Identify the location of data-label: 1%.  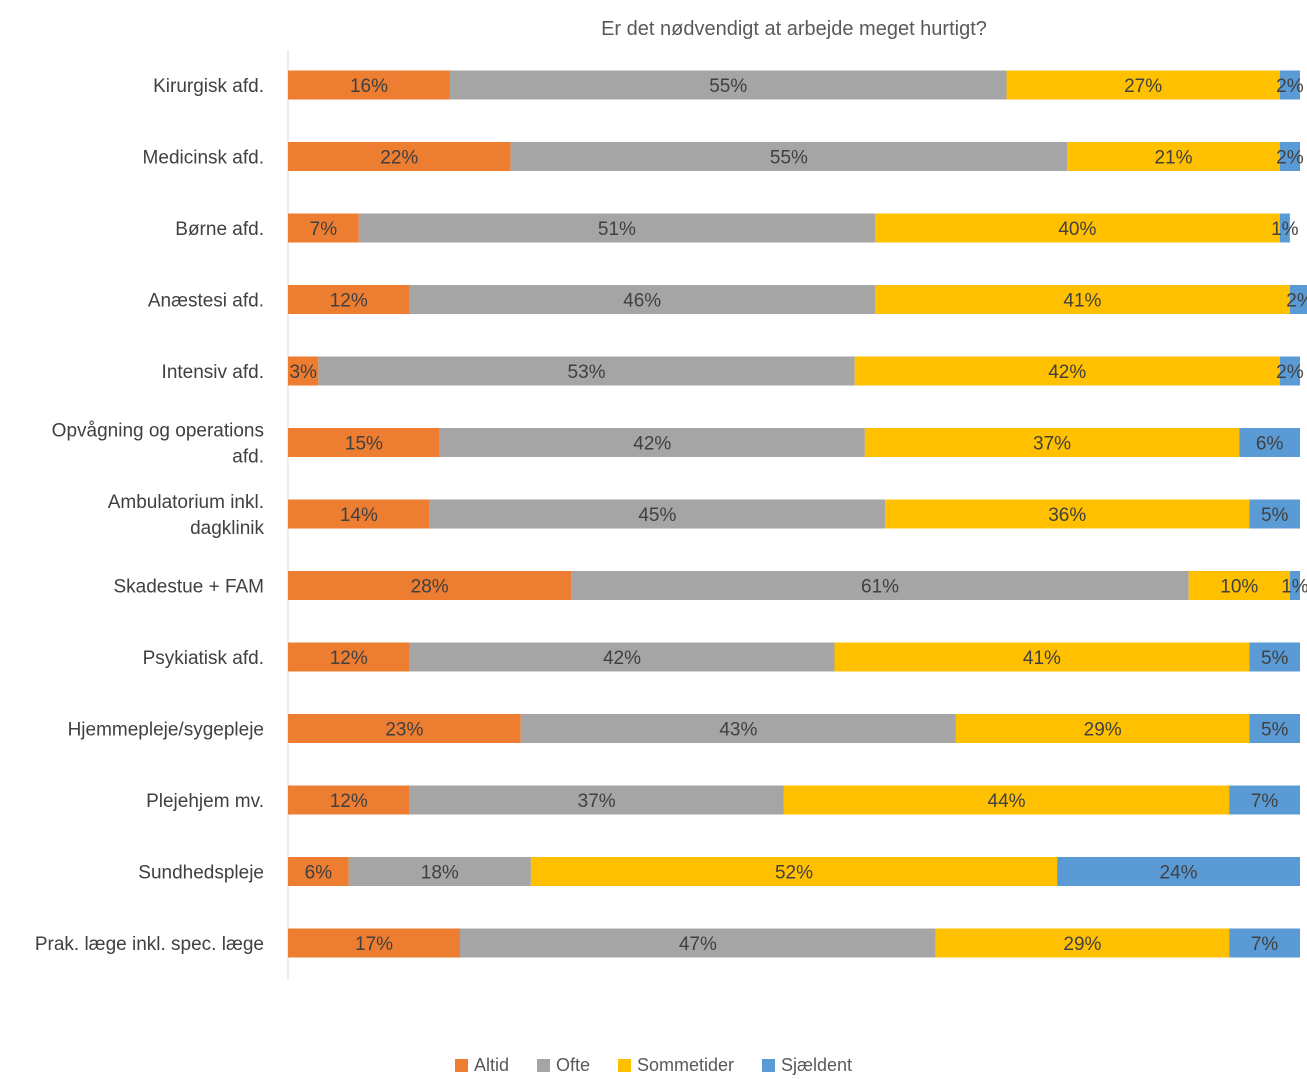
(1285, 229).